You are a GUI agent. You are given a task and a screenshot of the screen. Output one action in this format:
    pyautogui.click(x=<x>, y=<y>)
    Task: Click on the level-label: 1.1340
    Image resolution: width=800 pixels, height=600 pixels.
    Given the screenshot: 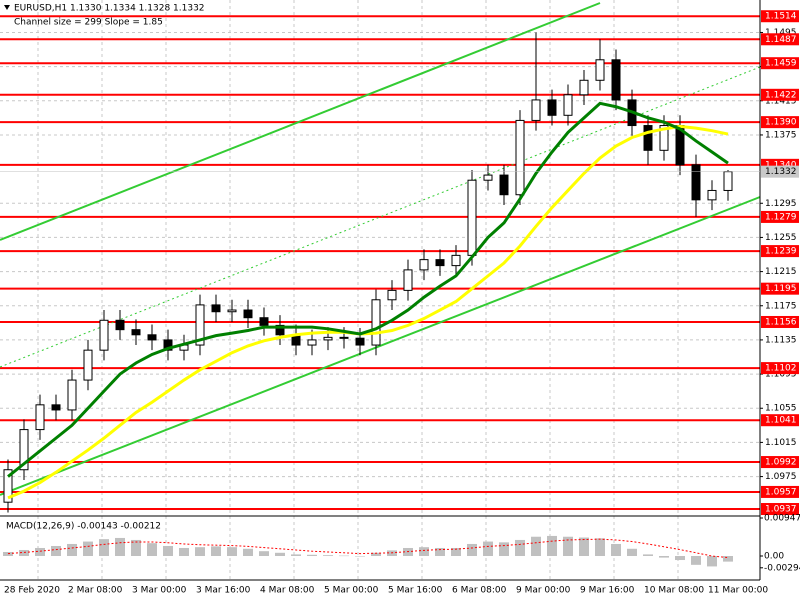 What is the action you would take?
    pyautogui.click(x=781, y=165)
    